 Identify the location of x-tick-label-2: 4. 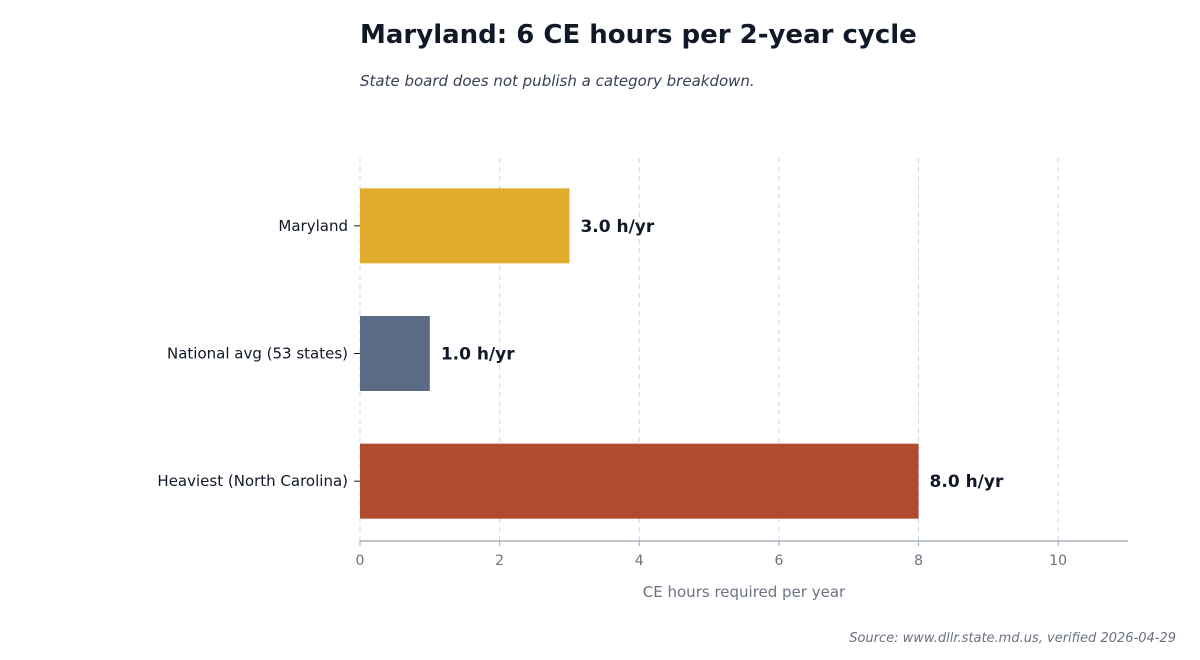
(639, 561).